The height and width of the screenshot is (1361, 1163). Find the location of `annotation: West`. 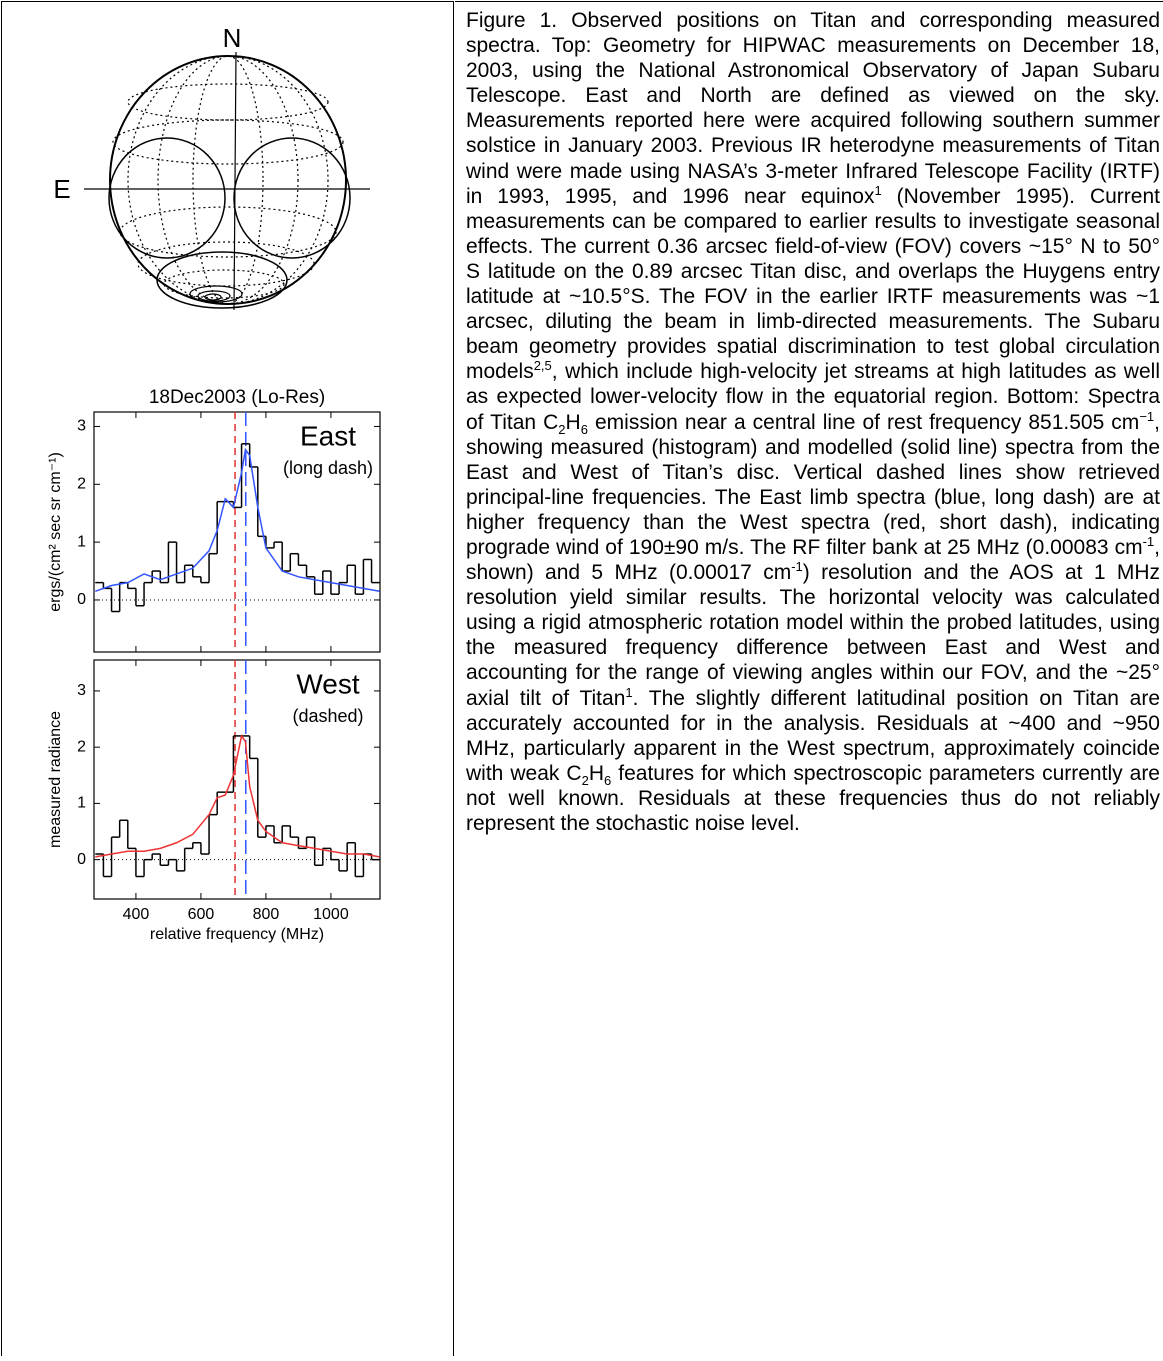

annotation: West is located at coordinates (327, 683).